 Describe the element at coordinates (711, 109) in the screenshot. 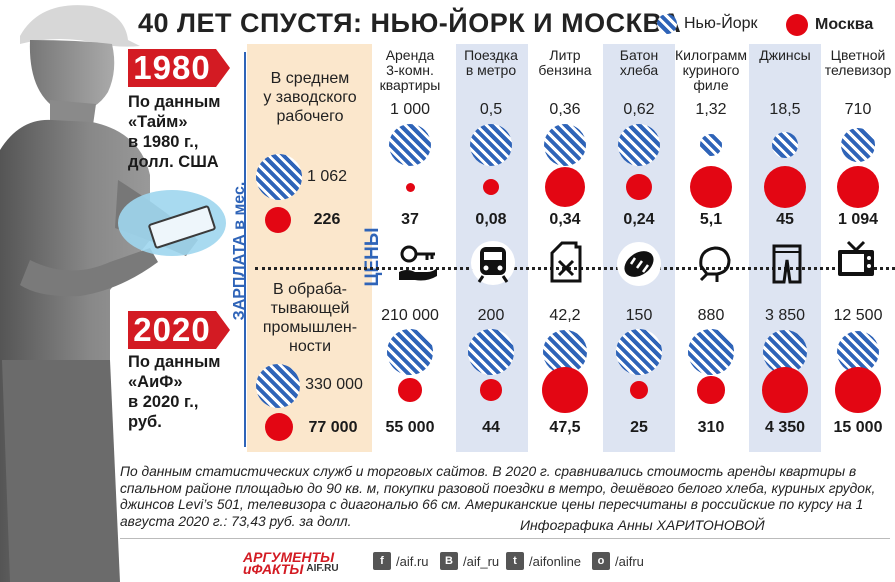

I see `ny-1980-value: 1,32` at that location.